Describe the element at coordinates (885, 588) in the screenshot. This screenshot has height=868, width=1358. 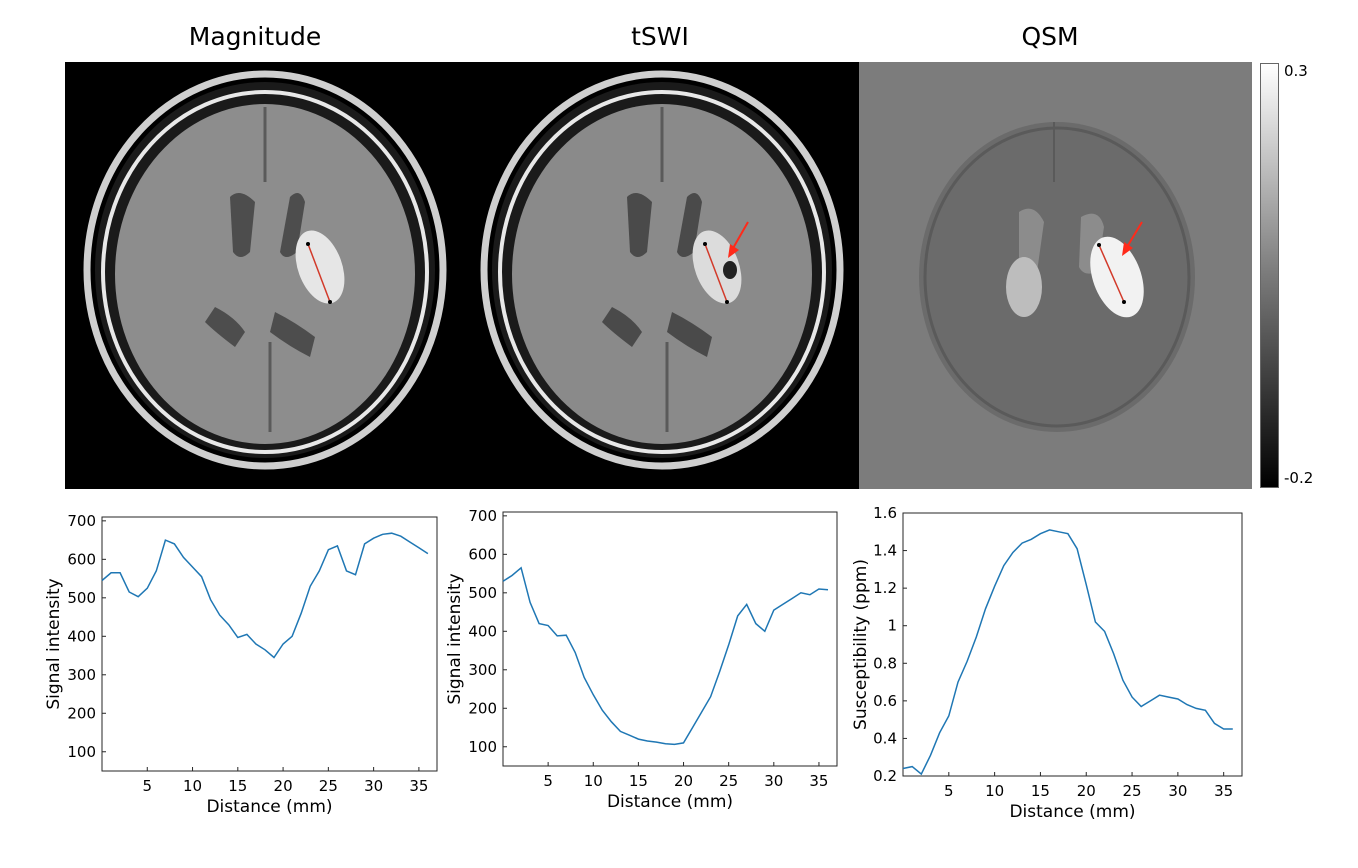
I see `y-tick-label: 1.2` at that location.